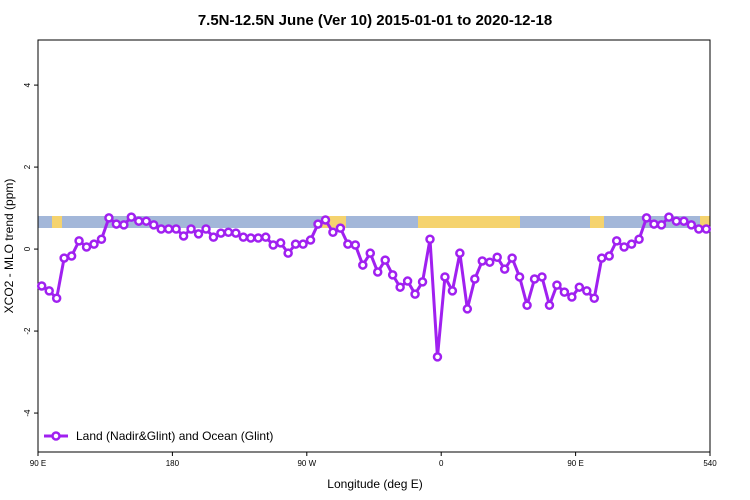  I want to click on y-tick-label: 0, so click(27, 248).